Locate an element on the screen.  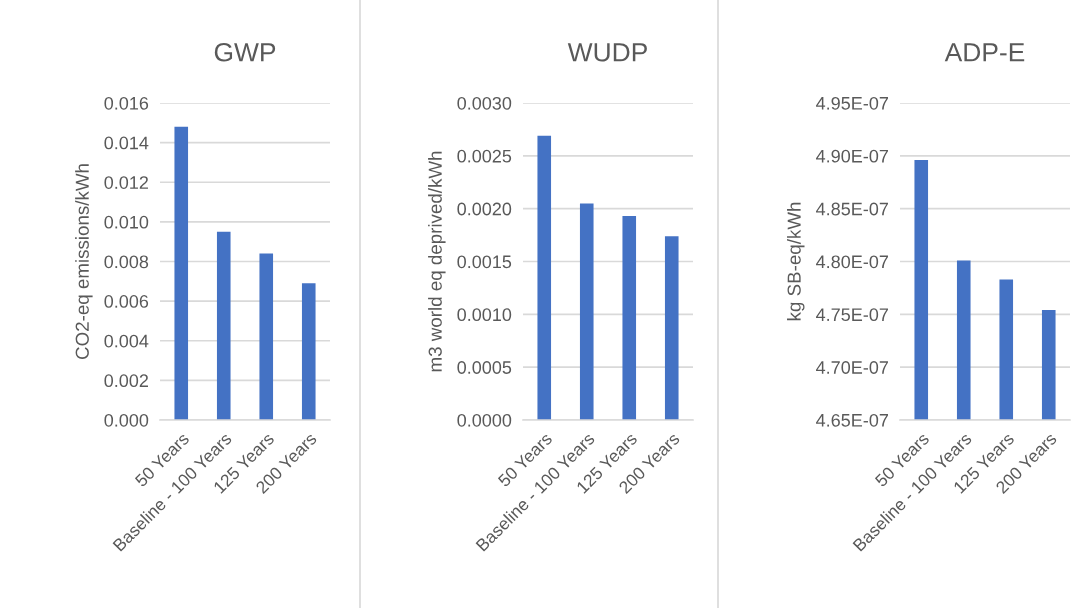
y-tick-label: 0.0030 is located at coordinates (484, 103).